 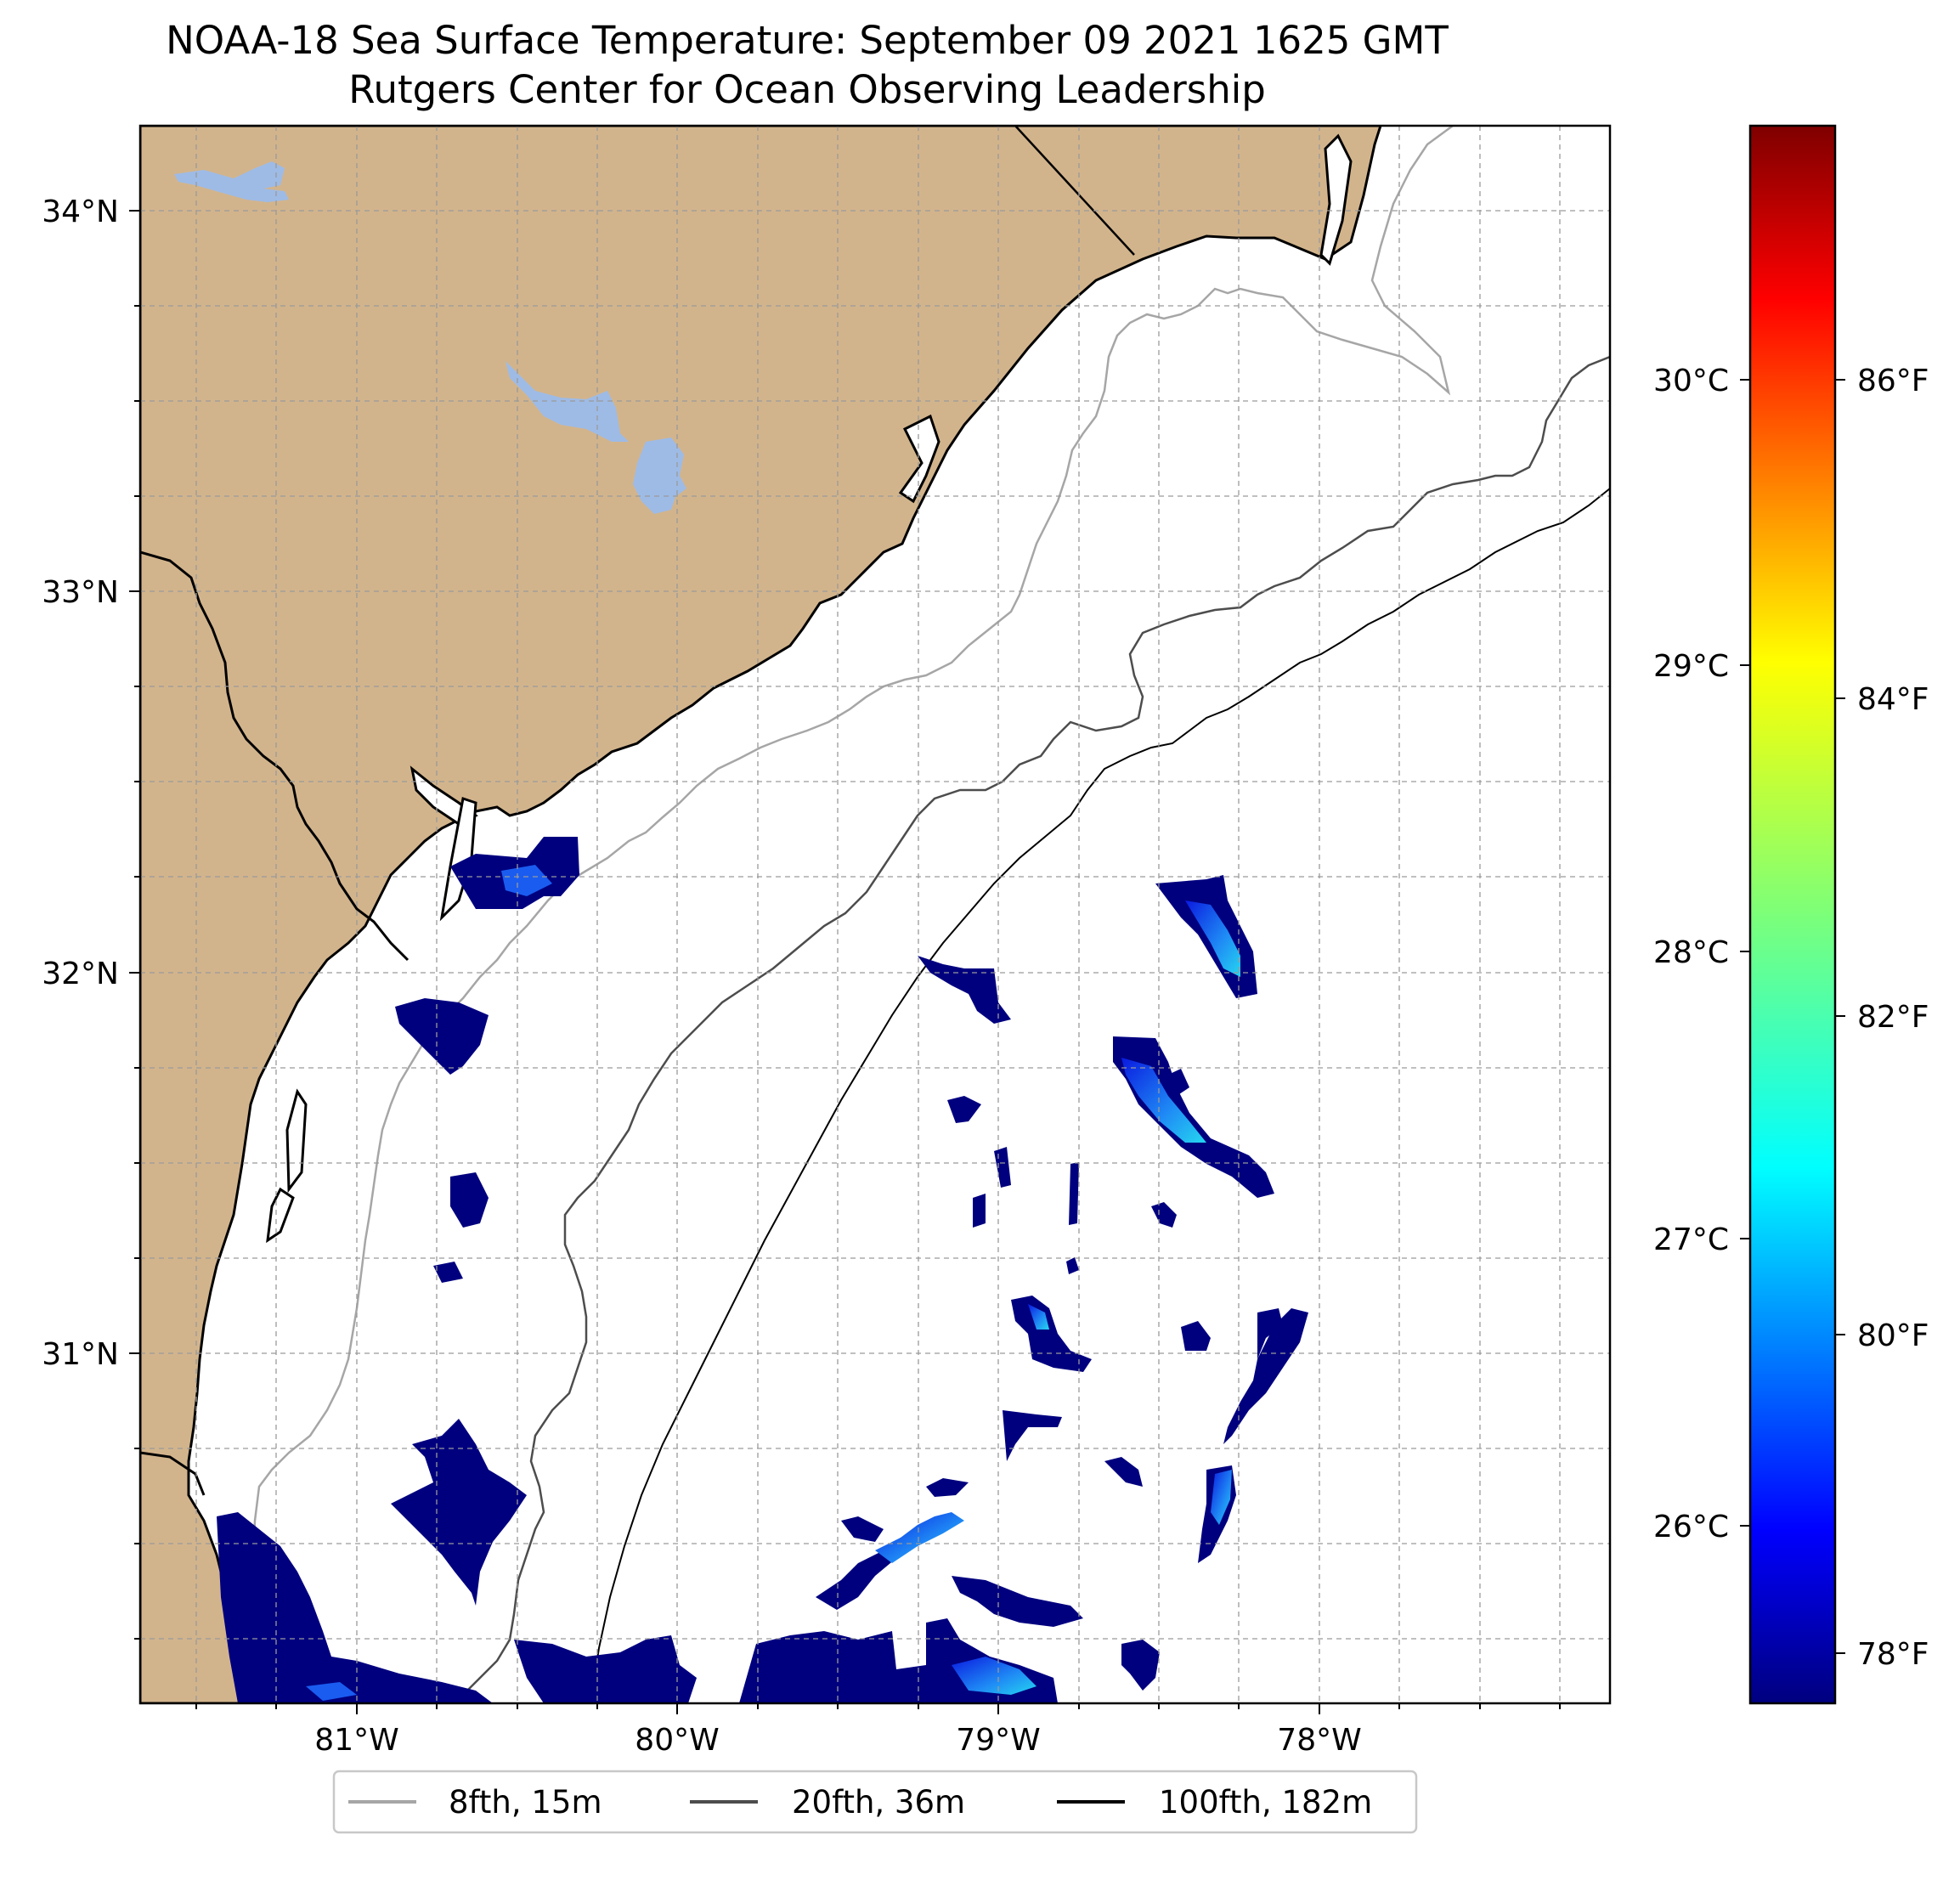 What do you see at coordinates (998, 1741) in the screenshot?
I see `lon-label: 79°W` at bounding box center [998, 1741].